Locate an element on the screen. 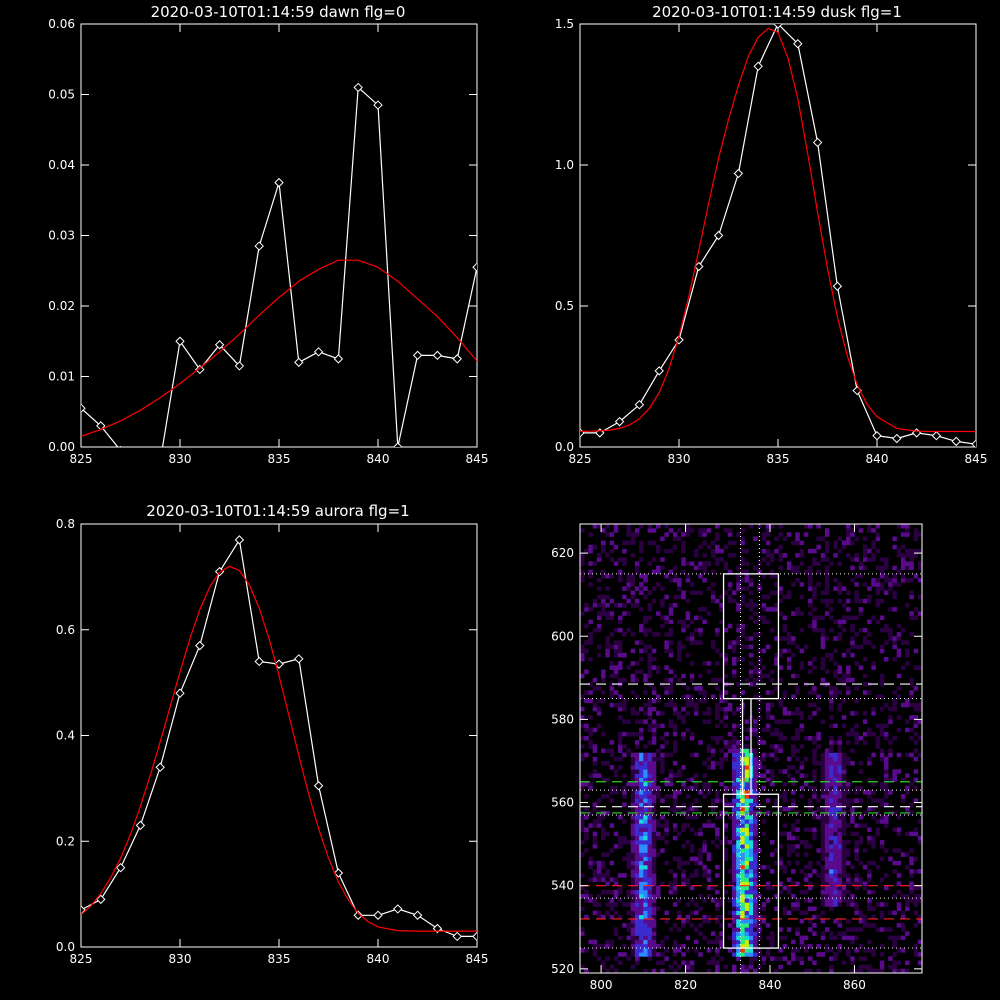  x-tick-label: 845 is located at coordinates (477, 959).